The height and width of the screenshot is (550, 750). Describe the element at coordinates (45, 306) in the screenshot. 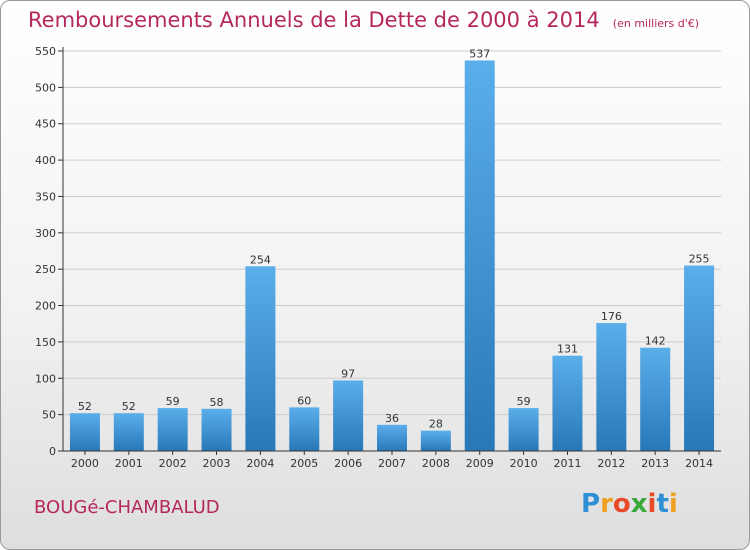

I see `y-tick-label: 200` at that location.